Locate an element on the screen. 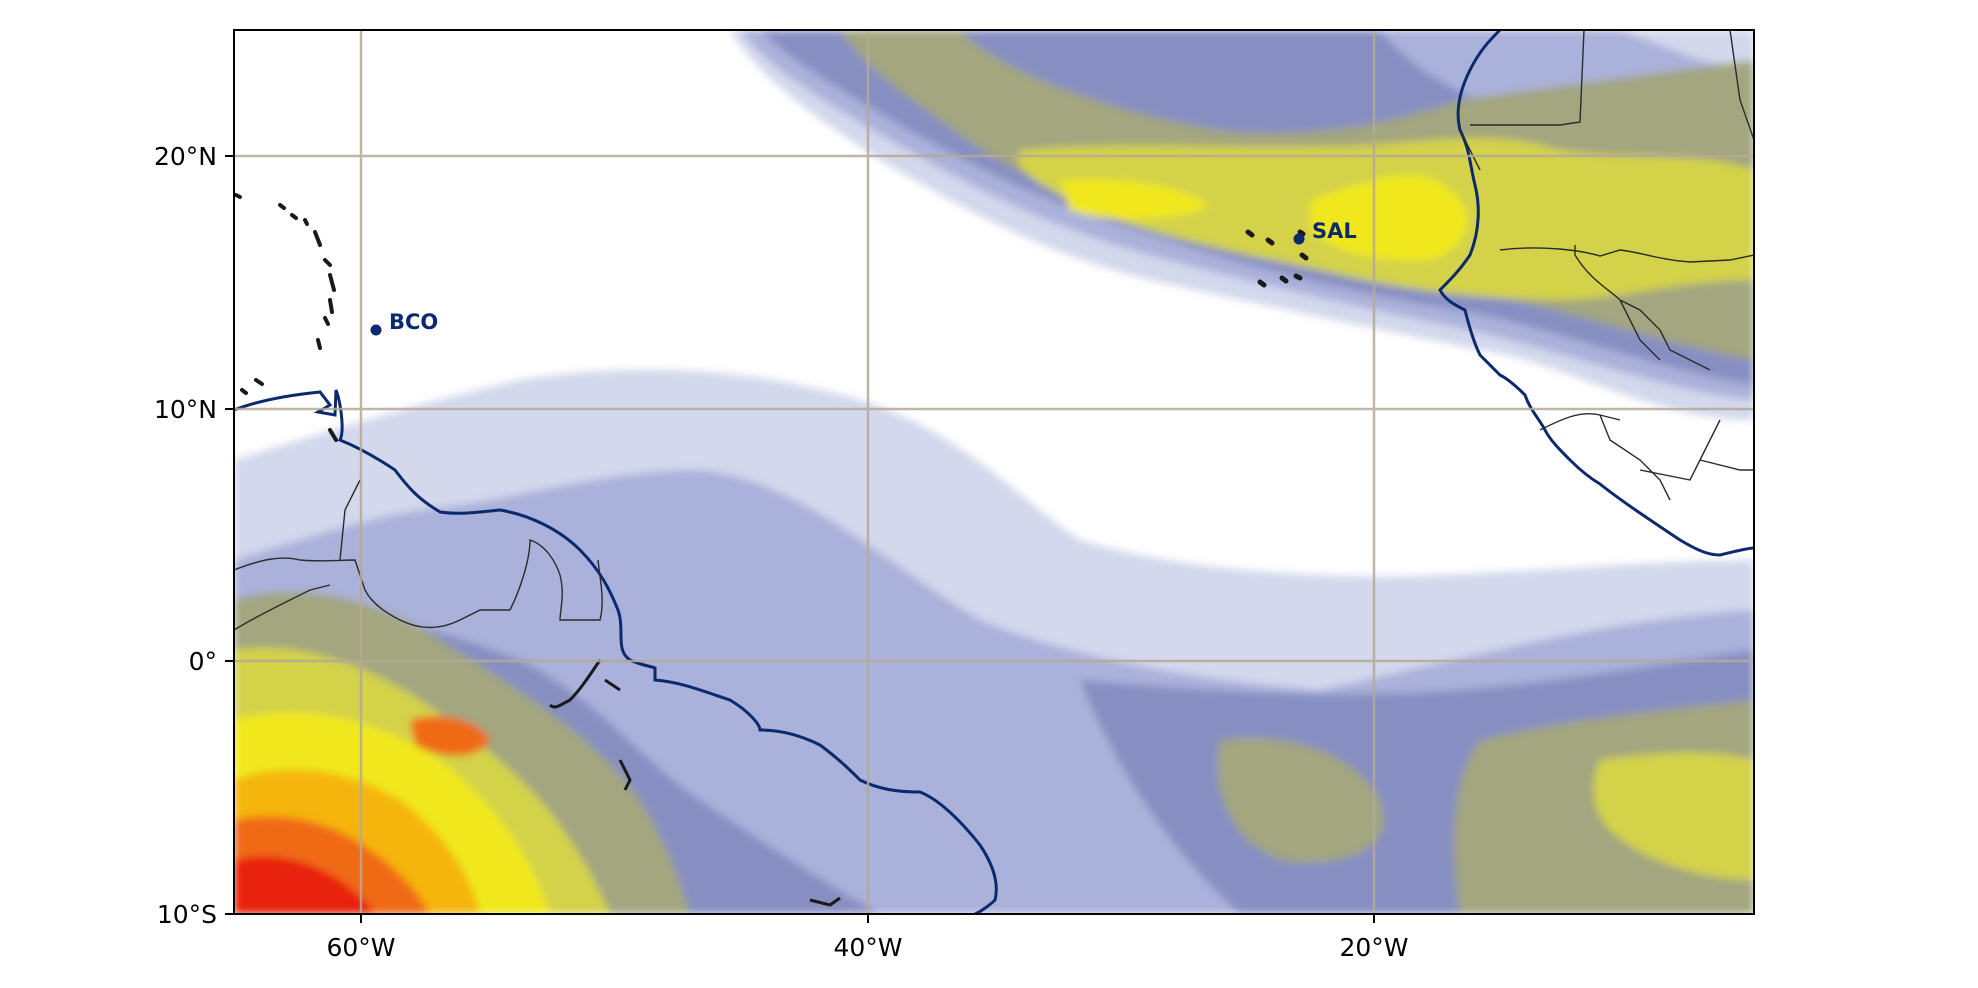  border-lines-africa is located at coordinates (1606, 265).